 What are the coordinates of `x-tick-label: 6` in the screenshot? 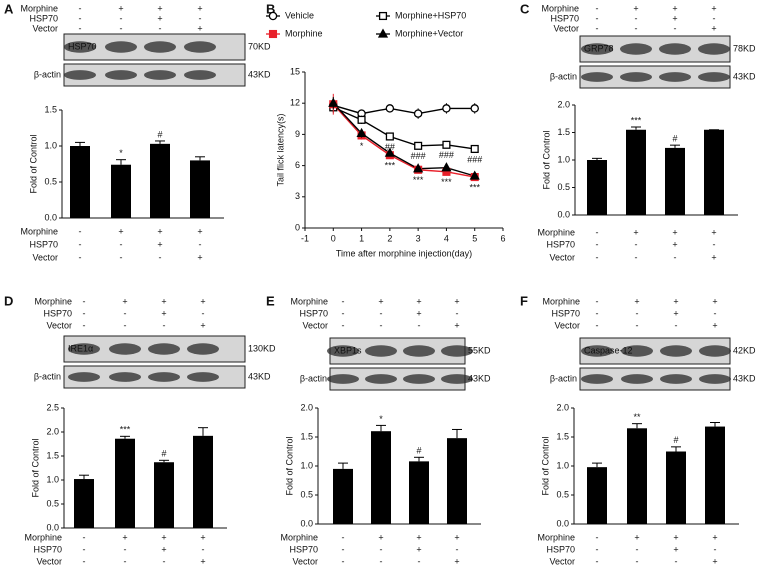 It's located at (502, 238).